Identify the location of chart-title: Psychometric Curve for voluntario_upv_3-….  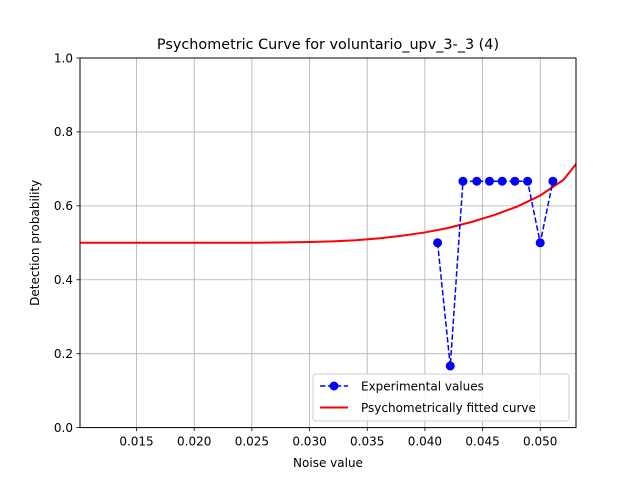
(328, 45).